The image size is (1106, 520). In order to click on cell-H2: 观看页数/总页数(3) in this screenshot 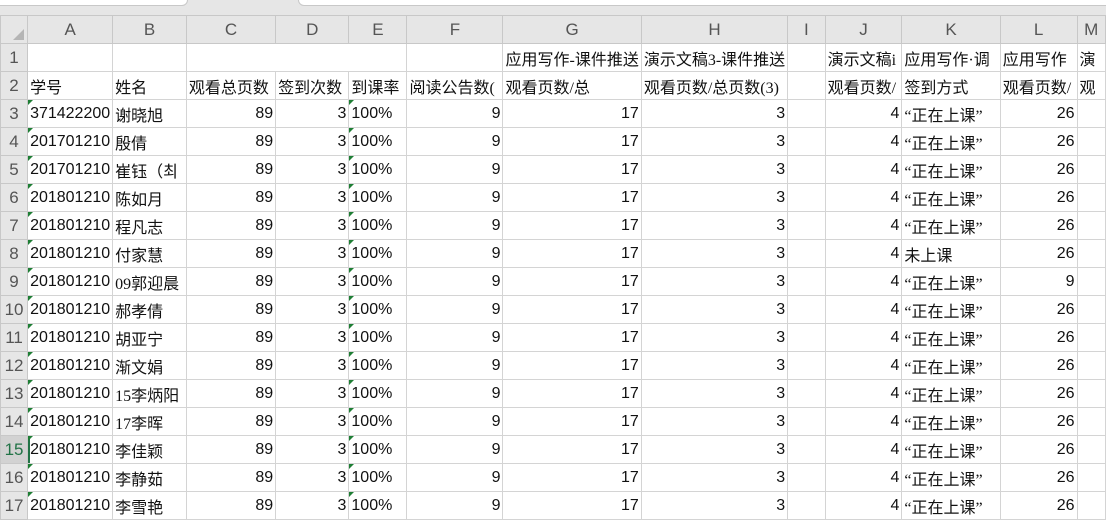, I will do `click(714, 85)`.